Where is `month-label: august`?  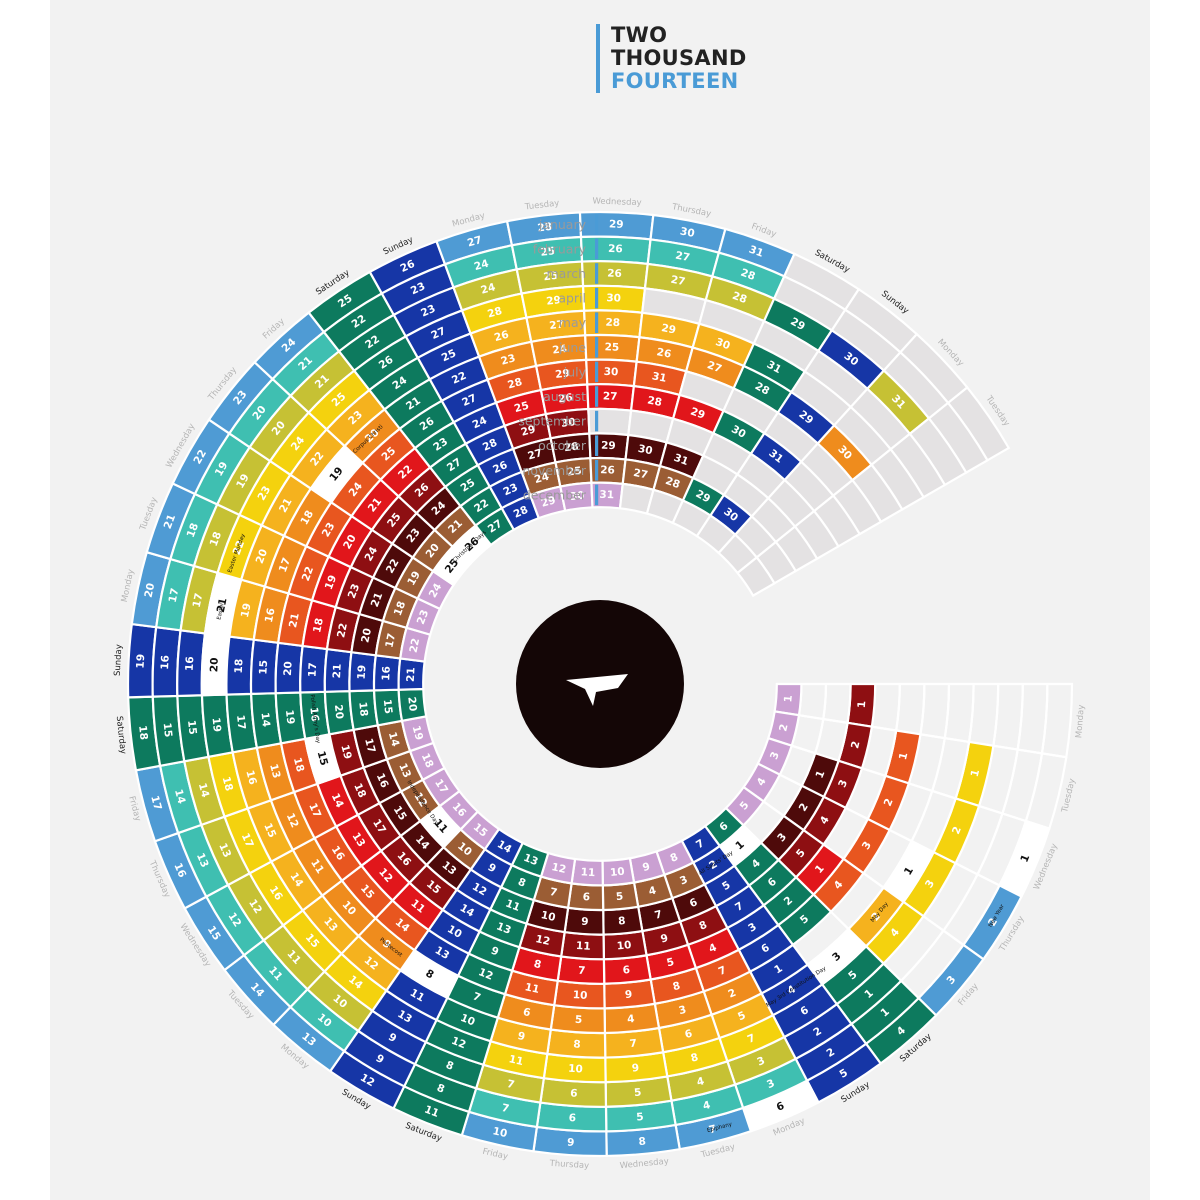
month-label: august is located at coordinates (564, 396).